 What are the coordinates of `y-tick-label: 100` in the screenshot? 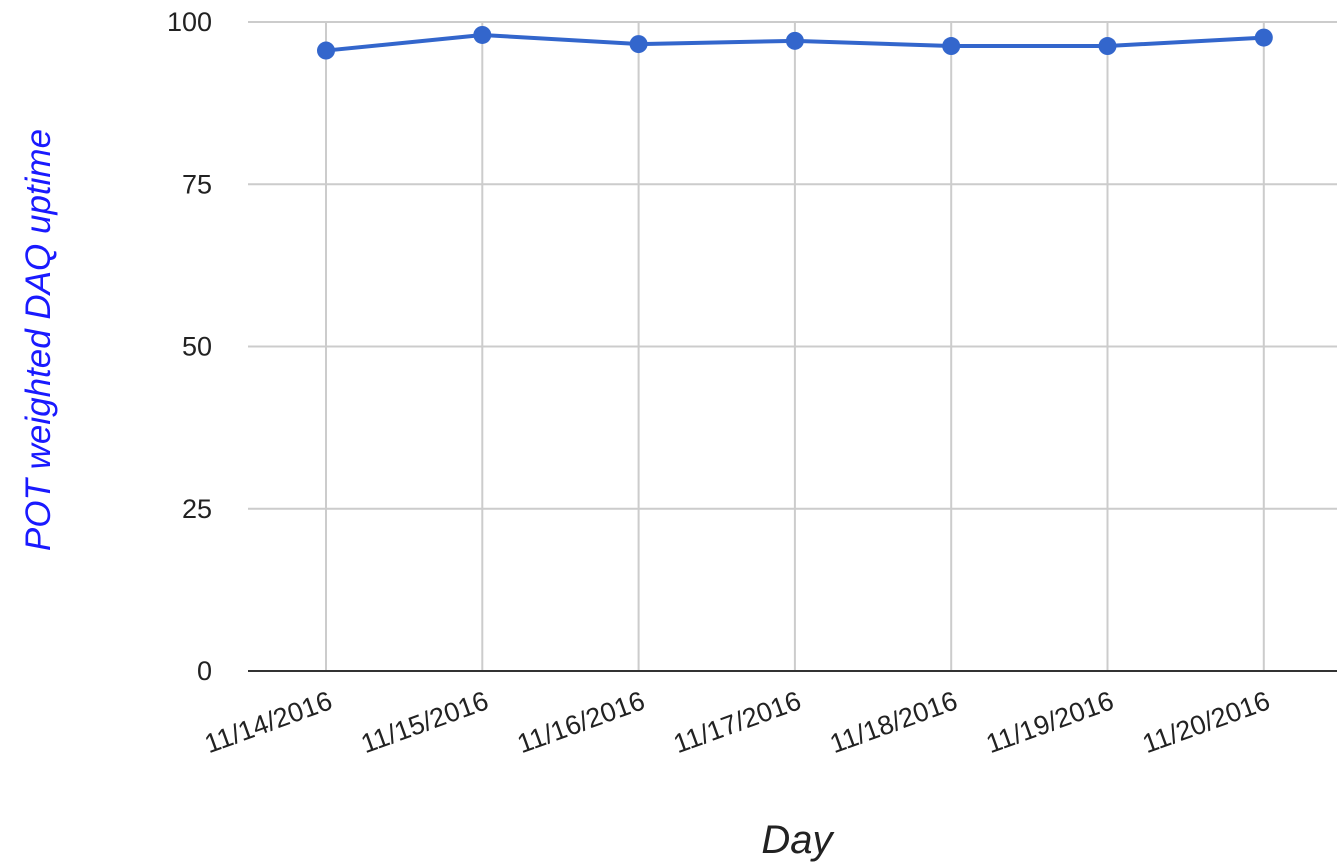 It's located at (189, 22).